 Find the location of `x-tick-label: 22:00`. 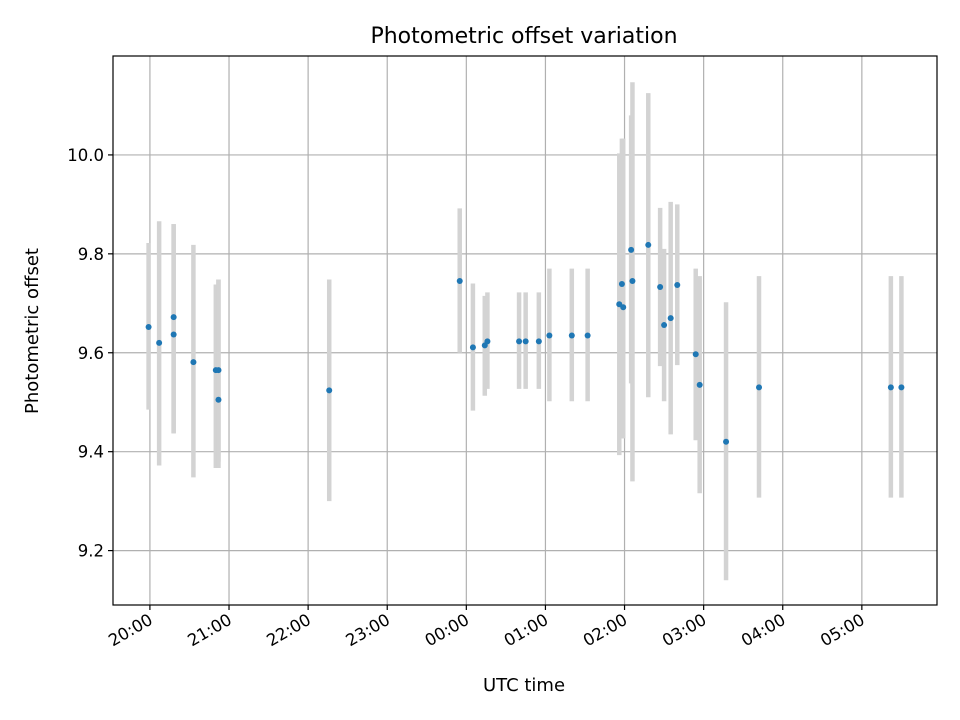

x-tick-label: 22:00 is located at coordinates (288, 630).